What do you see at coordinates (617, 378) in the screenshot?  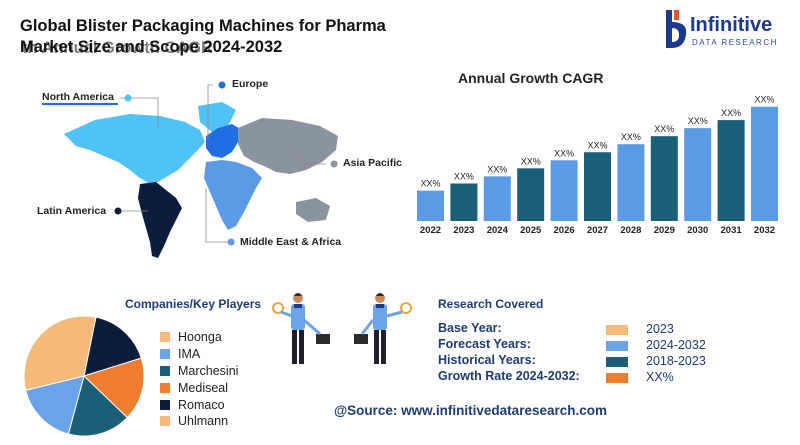 I see `research-swatch-growth-rate` at bounding box center [617, 378].